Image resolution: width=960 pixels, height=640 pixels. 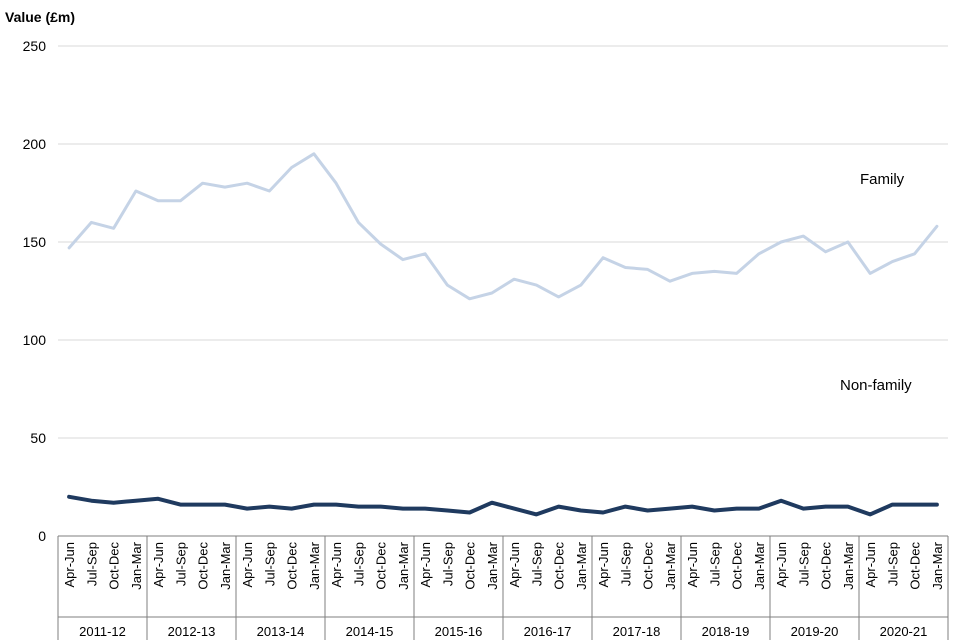 I want to click on year-label: 2014-15, so click(x=370, y=631).